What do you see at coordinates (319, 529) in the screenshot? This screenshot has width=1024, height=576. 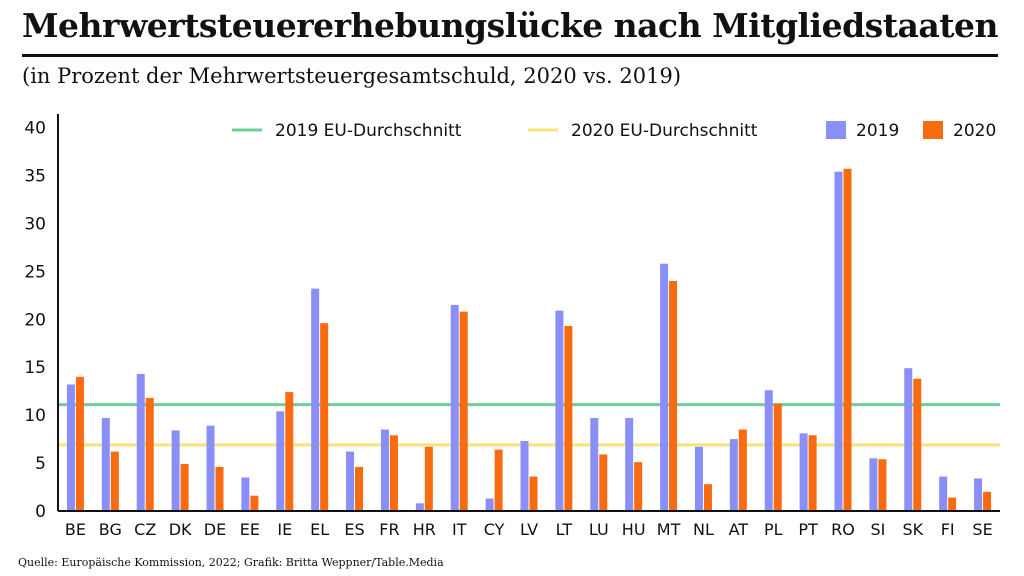 I see `x-tick-label-EL: EL` at bounding box center [319, 529].